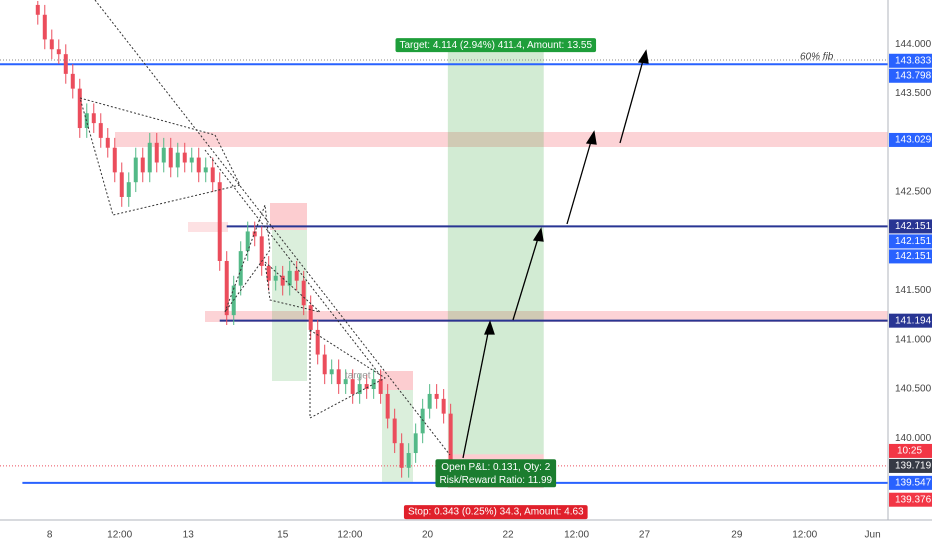 Image resolution: width=932 pixels, height=550 pixels. I want to click on countdown-bg, so click(910, 450).